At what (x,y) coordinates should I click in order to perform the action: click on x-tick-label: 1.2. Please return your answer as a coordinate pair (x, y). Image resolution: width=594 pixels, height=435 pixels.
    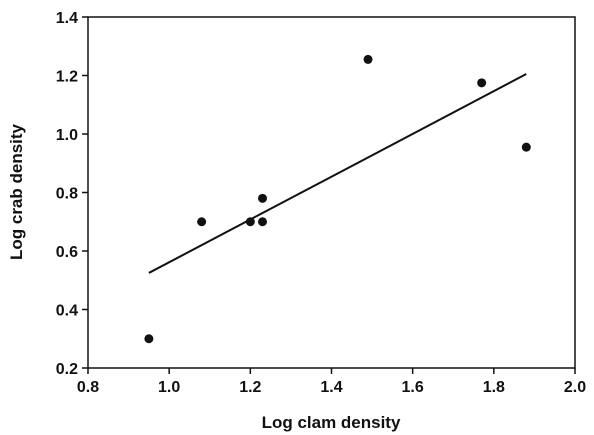
    Looking at the image, I should click on (250, 387).